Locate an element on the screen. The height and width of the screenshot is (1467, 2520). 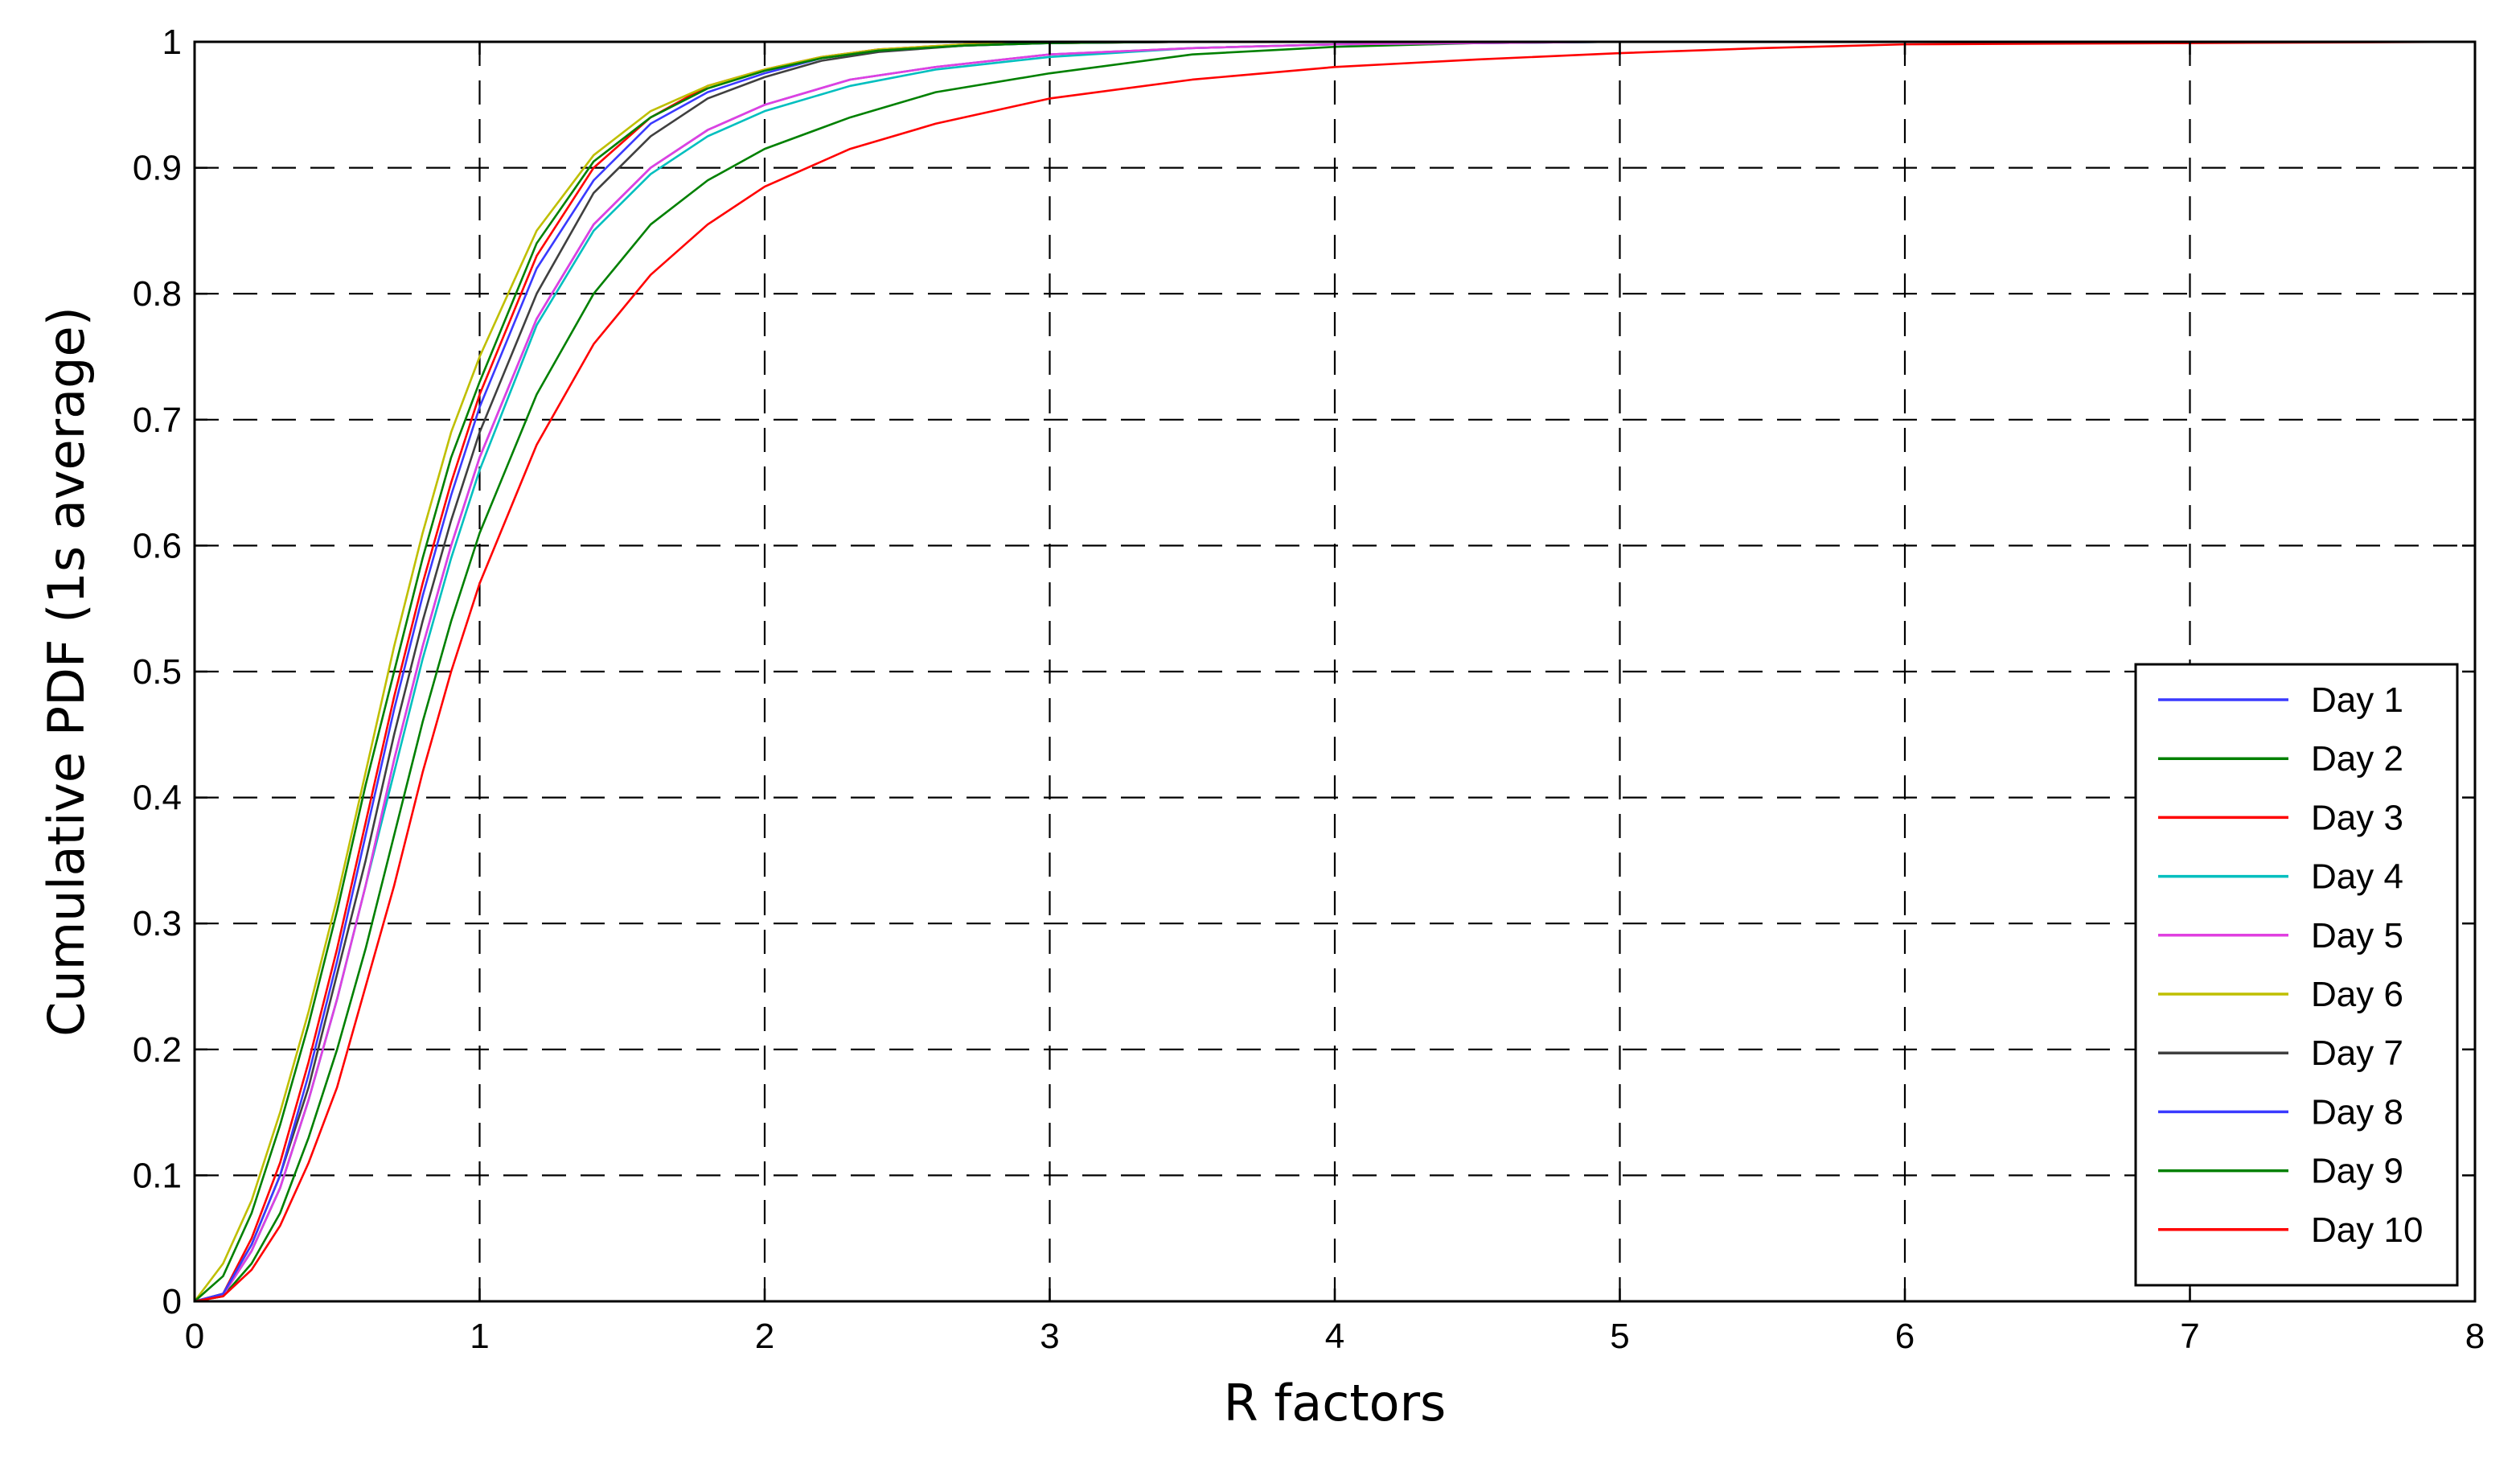
legend-label: Day 4 is located at coordinates (2357, 877).